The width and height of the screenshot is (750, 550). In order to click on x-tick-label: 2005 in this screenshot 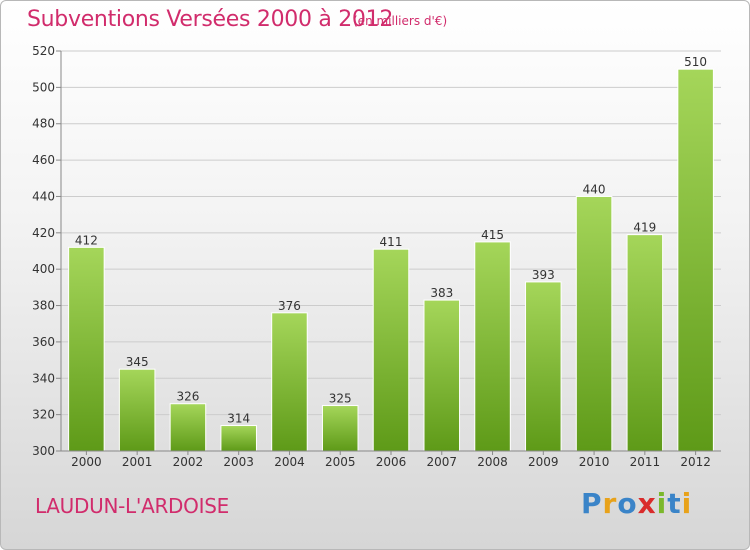, I will do `click(340, 462)`.